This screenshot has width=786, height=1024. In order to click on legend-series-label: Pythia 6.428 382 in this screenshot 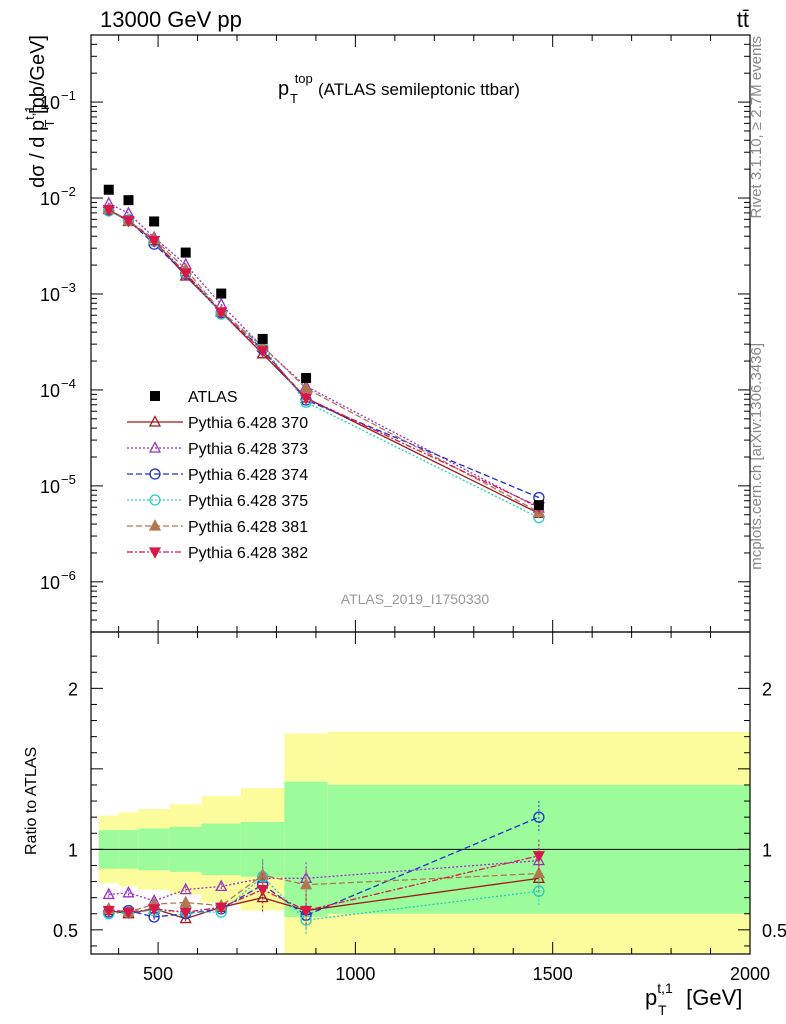, I will do `click(248, 553)`.